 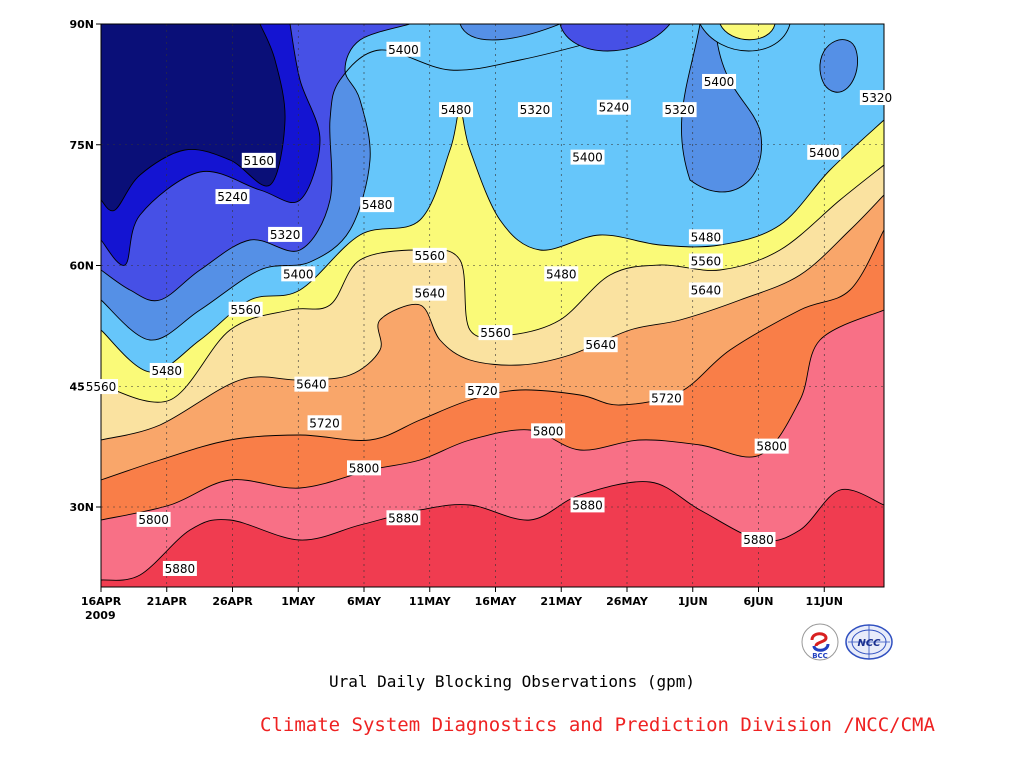 What do you see at coordinates (759, 601) in the screenshot?
I see `x-tick-label: 6JUN` at bounding box center [759, 601].